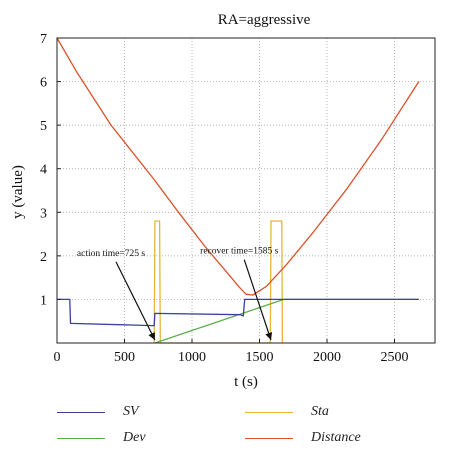 This screenshot has height=460, width=474. What do you see at coordinates (320, 411) in the screenshot?
I see `legend-label: Sta` at bounding box center [320, 411].